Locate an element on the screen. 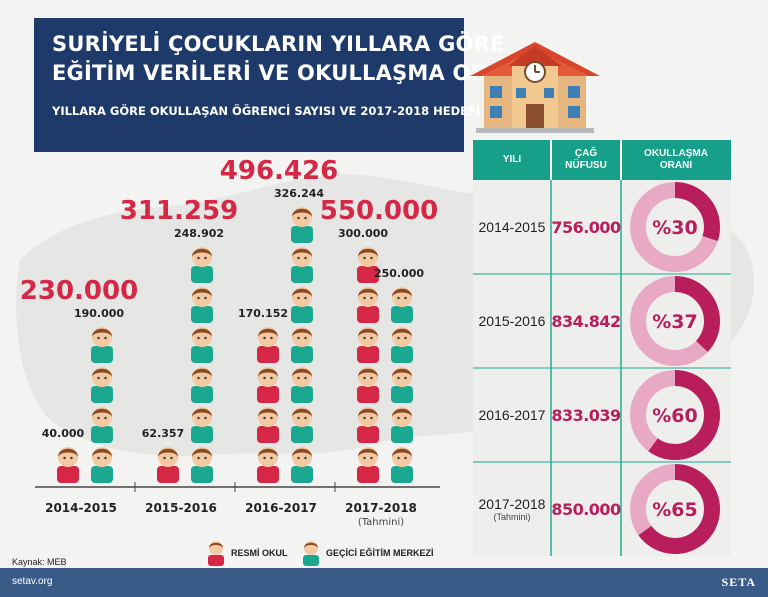 Image resolution: width=768 pixels, height=597 pixels. row-rate: %37 is located at coordinates (676, 321).